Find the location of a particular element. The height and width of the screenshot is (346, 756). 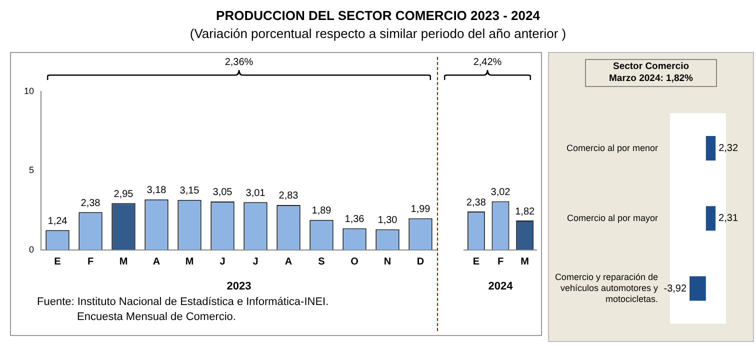

y-tick-label: 10 is located at coordinates (29, 91).